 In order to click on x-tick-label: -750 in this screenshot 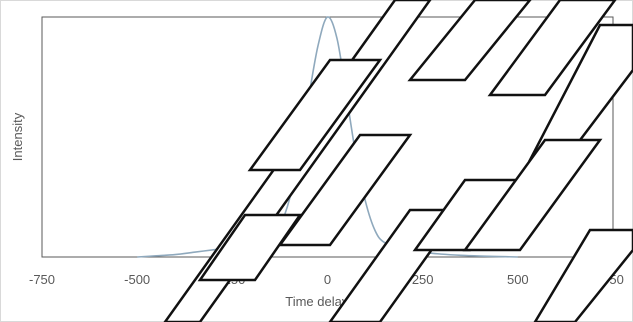, I will do `click(42, 279)`.